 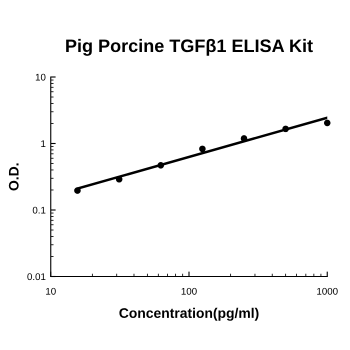 What do you see at coordinates (189, 291) in the screenshot?
I see `x-tick-label: 100` at bounding box center [189, 291].